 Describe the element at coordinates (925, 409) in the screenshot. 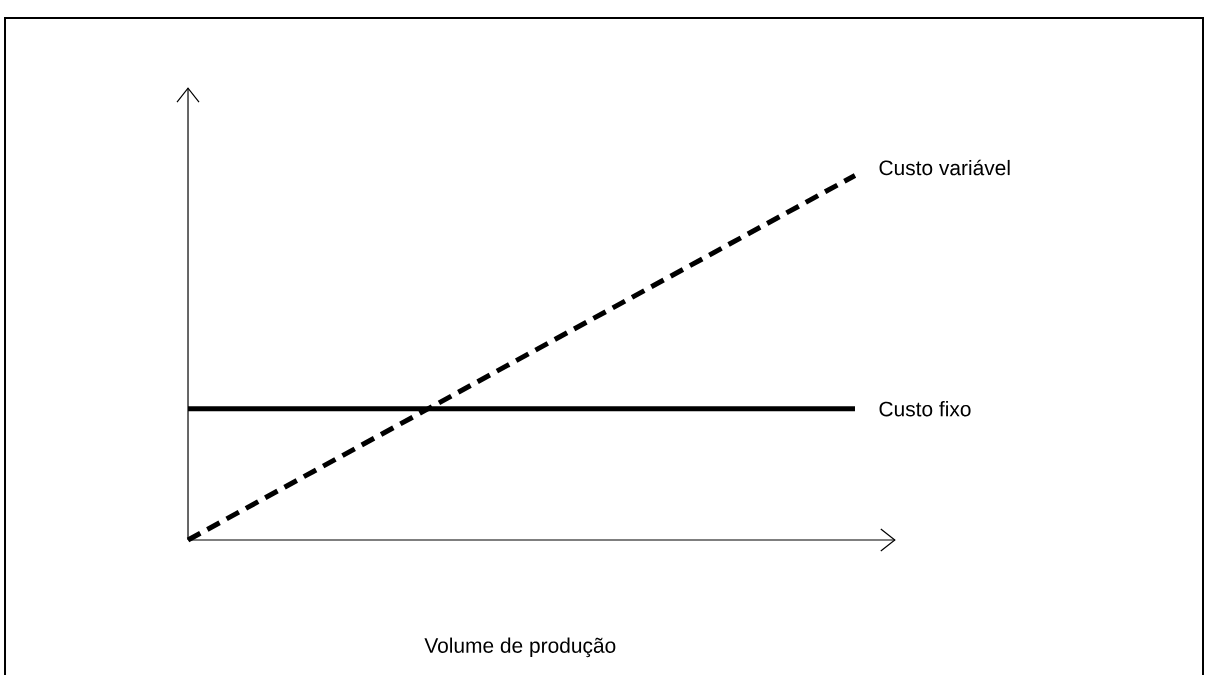

I see `series-label: Custo fixo` at that location.